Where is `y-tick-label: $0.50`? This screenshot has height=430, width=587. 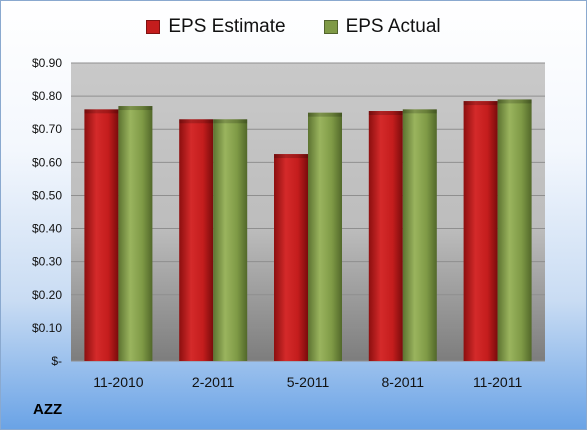
y-tick-label: $0.50 is located at coordinates (47, 195).